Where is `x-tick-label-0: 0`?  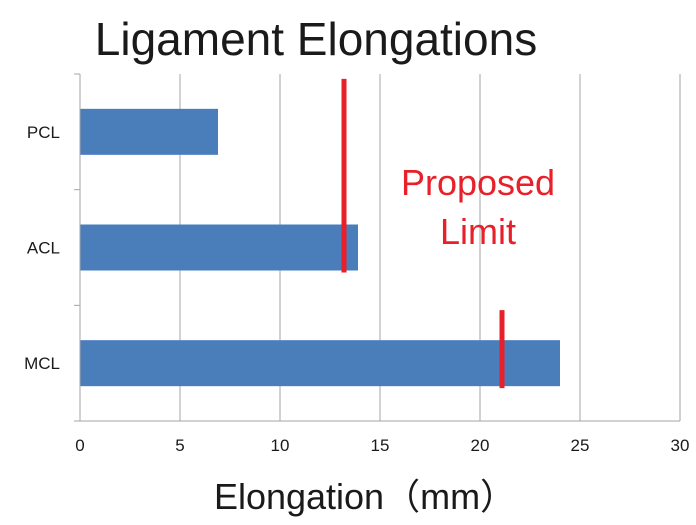 x-tick-label-0: 0 is located at coordinates (79, 445).